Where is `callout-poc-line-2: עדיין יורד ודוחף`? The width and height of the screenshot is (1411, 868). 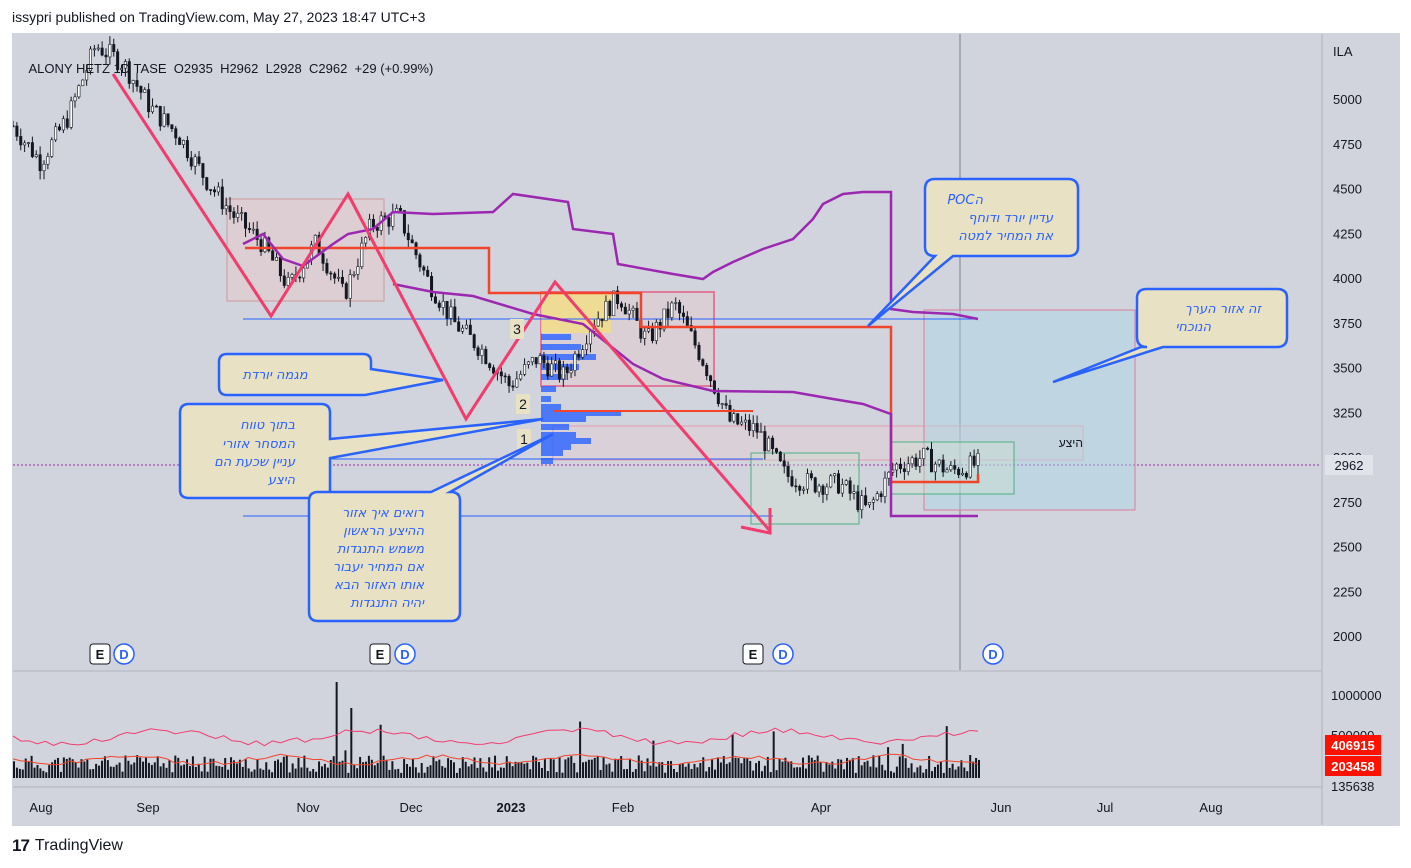
callout-poc-line-2: עדיין יורד ודוחף is located at coordinates (1011, 218).